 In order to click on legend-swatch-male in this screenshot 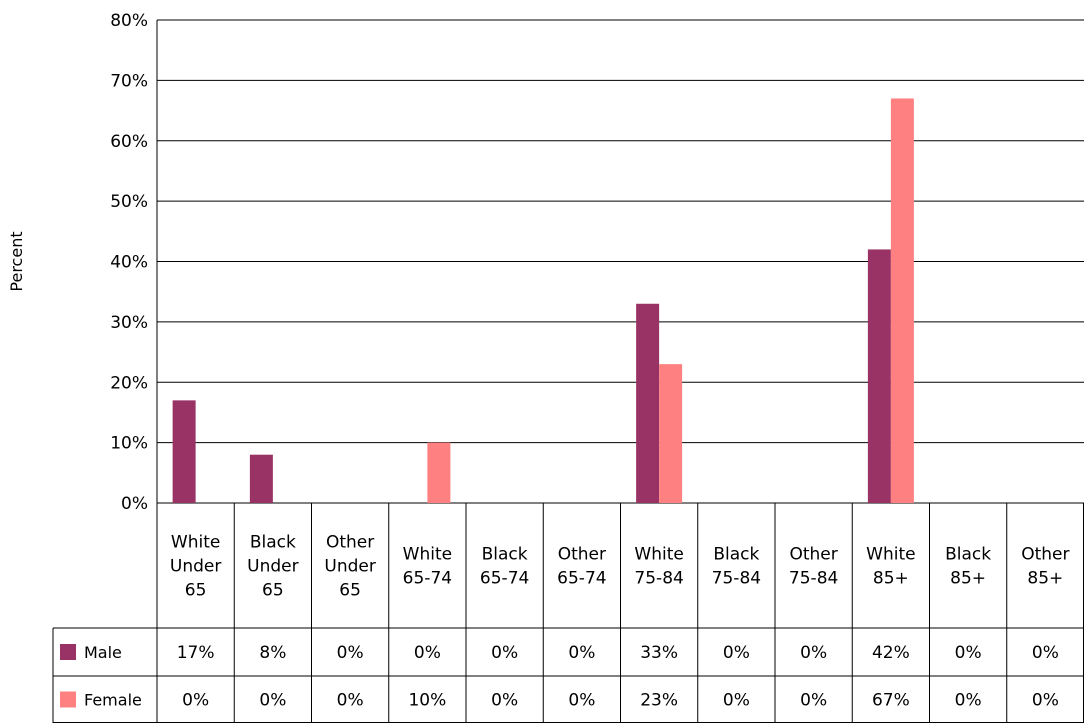, I will do `click(68, 652)`.